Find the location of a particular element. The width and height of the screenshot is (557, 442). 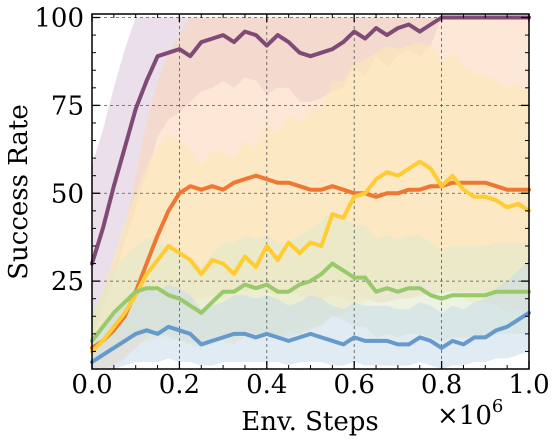

y-axis-label: Success Rate is located at coordinates (19, 192).